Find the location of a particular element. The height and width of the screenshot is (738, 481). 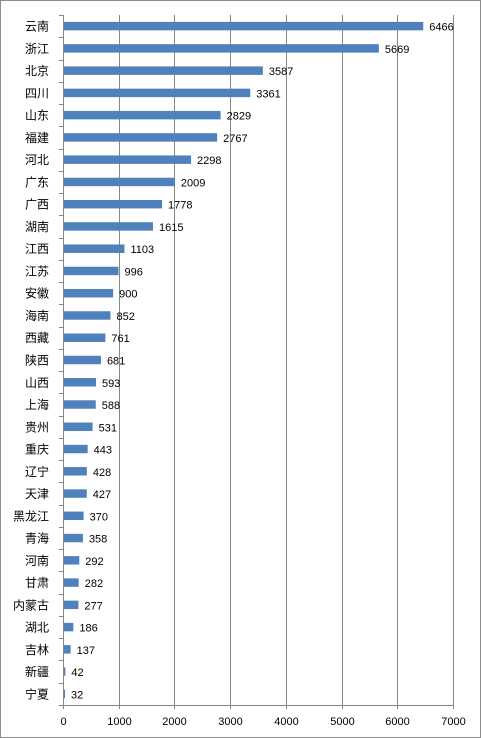

category-label: 河南 is located at coordinates (37, 560).